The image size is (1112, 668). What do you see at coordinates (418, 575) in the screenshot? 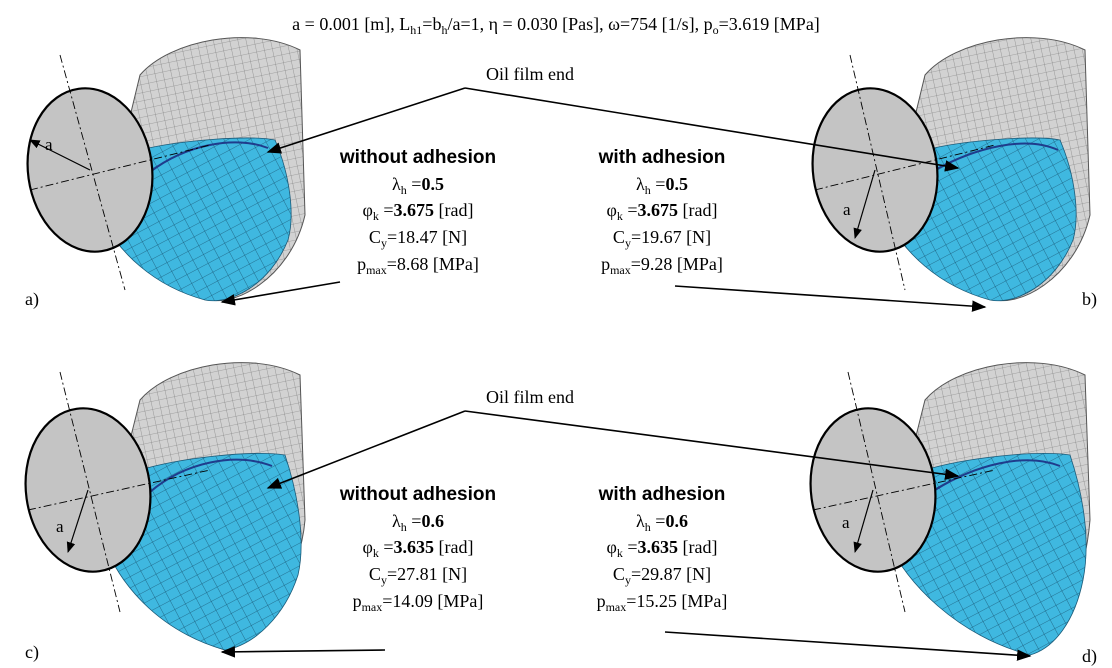
I see `cy-line-c: Cy=27.81 [N]` at bounding box center [418, 575].